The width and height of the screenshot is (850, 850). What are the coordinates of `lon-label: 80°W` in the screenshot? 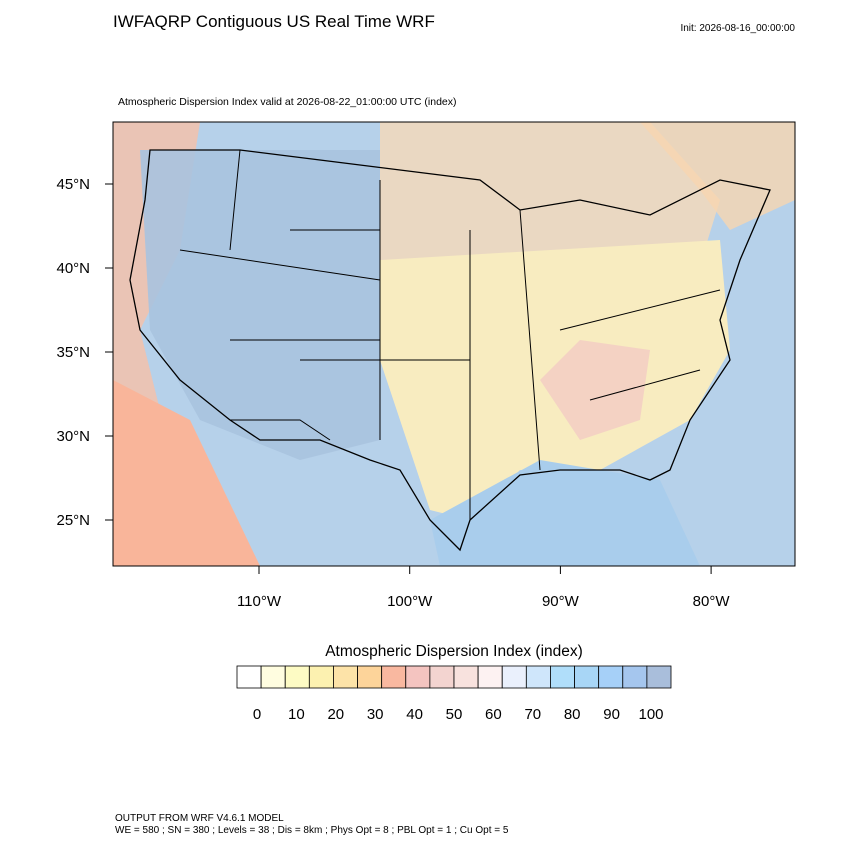 It's located at (712, 601).